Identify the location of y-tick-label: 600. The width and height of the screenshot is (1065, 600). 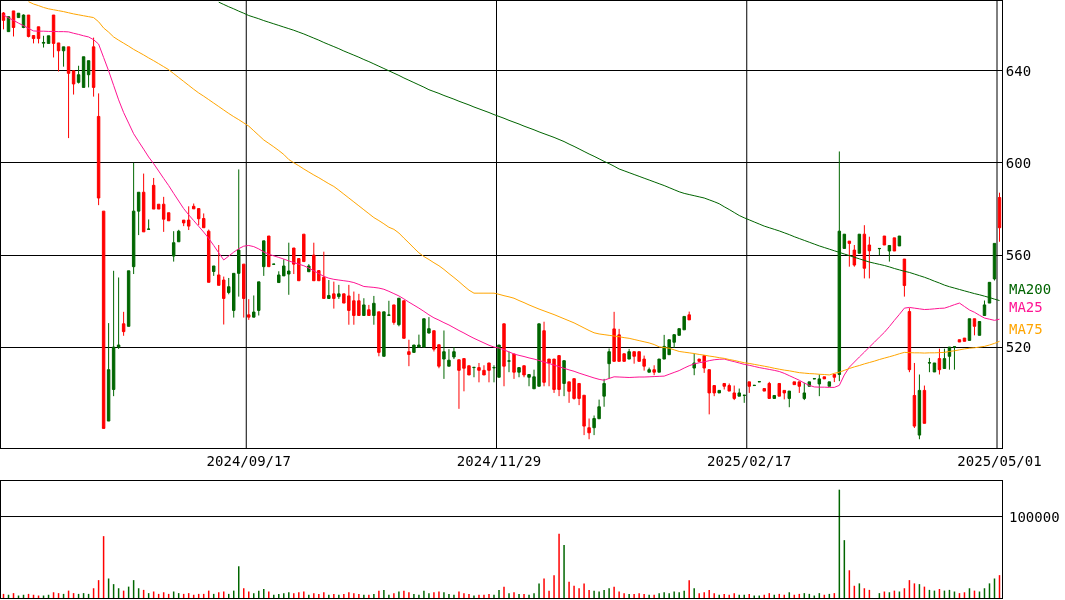
(1018, 162).